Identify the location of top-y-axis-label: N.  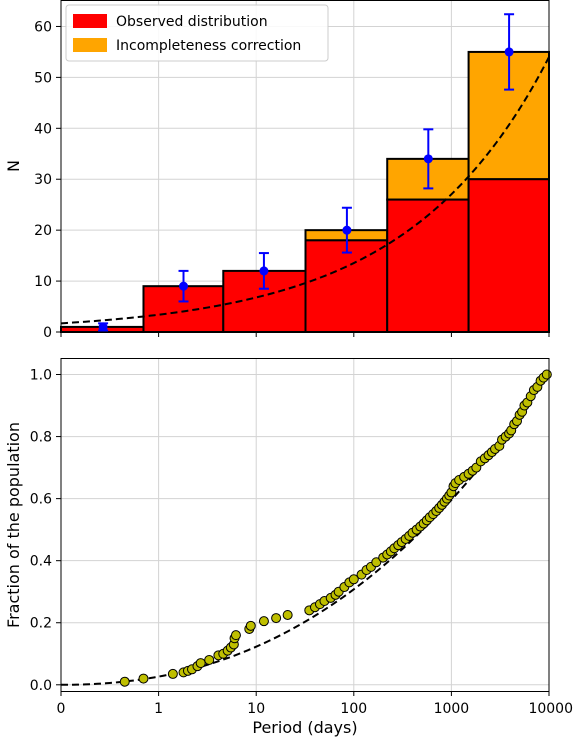
(13, 166).